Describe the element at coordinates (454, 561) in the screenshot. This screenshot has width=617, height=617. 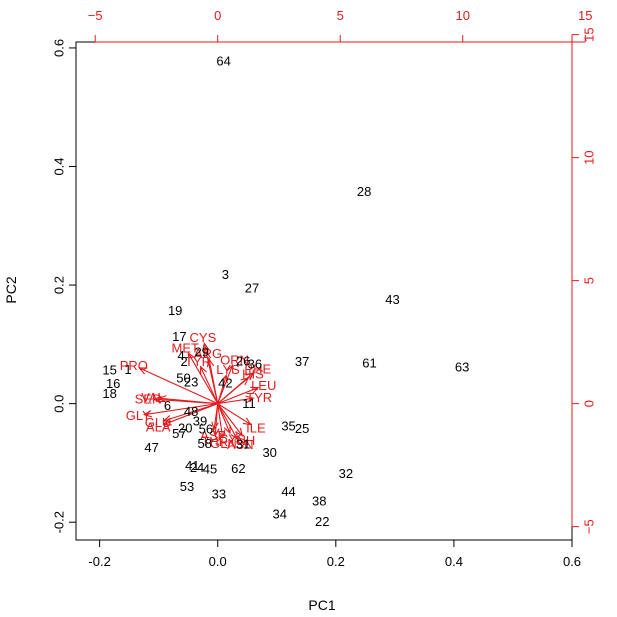
I see `x-tick-label: 0.4` at that location.